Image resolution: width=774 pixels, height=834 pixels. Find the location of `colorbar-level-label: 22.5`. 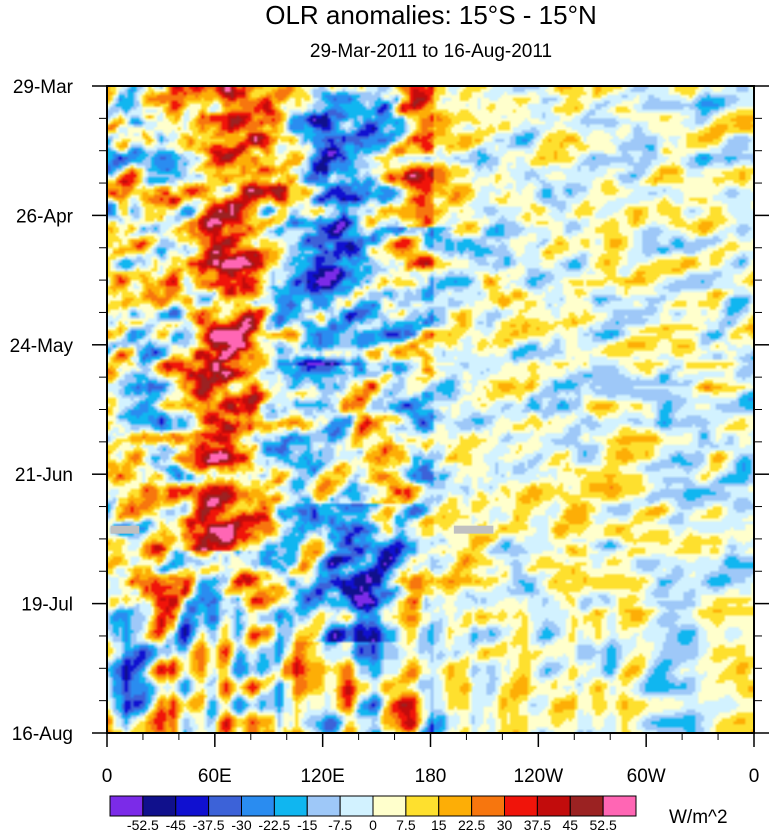

colorbar-level-label: 22.5 is located at coordinates (471, 825).